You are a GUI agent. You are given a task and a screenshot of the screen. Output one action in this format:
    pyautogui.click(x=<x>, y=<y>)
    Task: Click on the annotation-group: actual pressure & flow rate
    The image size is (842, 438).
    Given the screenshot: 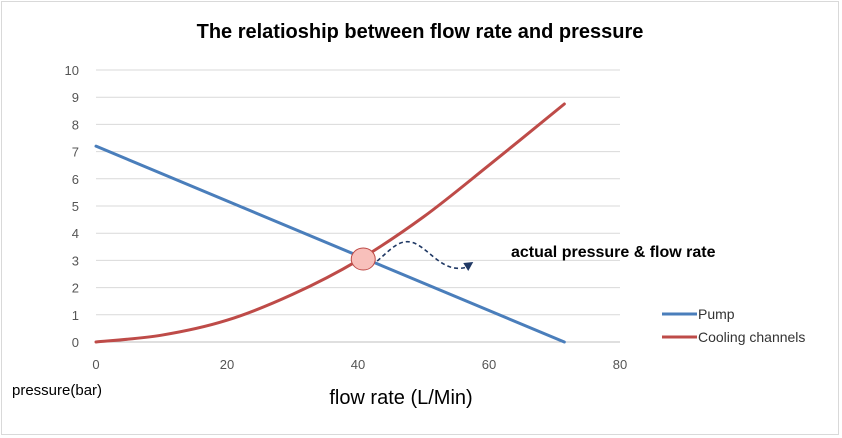 What is the action you would take?
    pyautogui.click(x=533, y=256)
    